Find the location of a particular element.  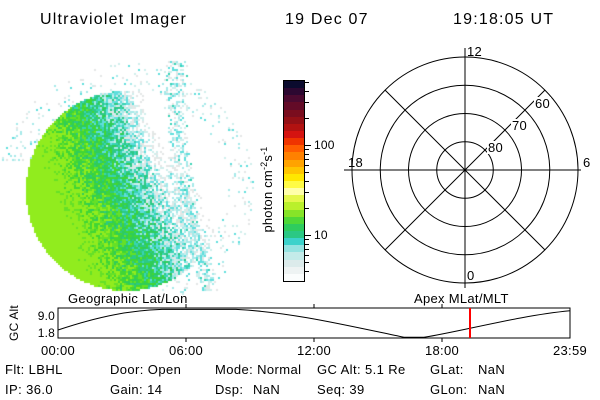

status-door: Door: Open is located at coordinates (146, 369).